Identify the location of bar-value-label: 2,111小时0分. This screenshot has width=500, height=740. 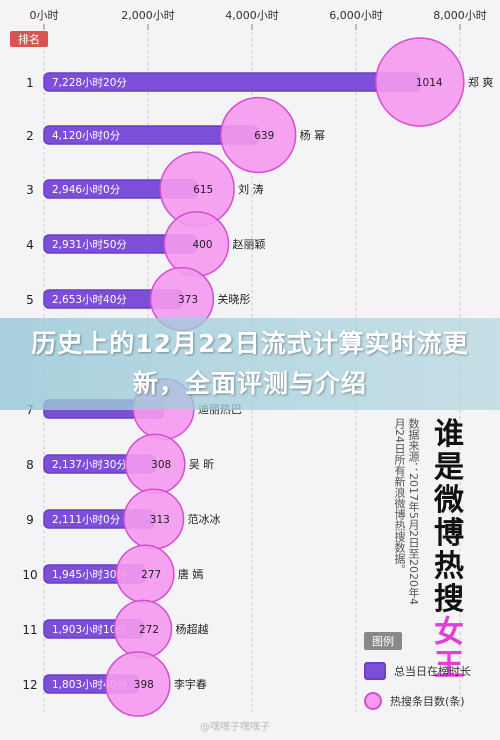
(86, 520).